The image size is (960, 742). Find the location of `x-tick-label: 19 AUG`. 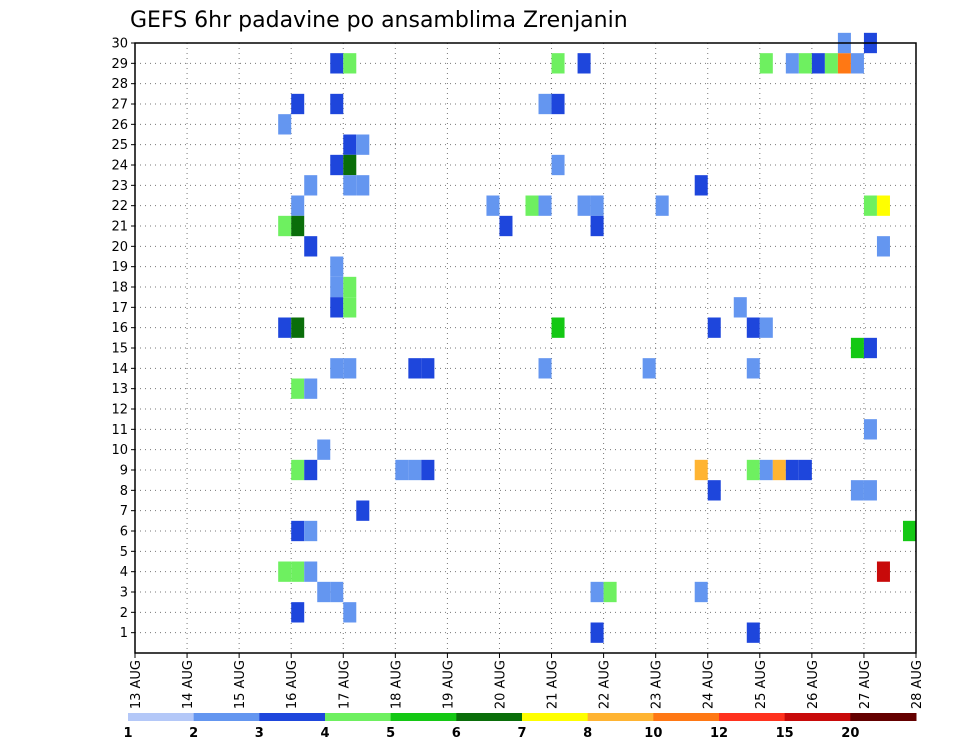

x-tick-label: 19 AUG is located at coordinates (448, 684).